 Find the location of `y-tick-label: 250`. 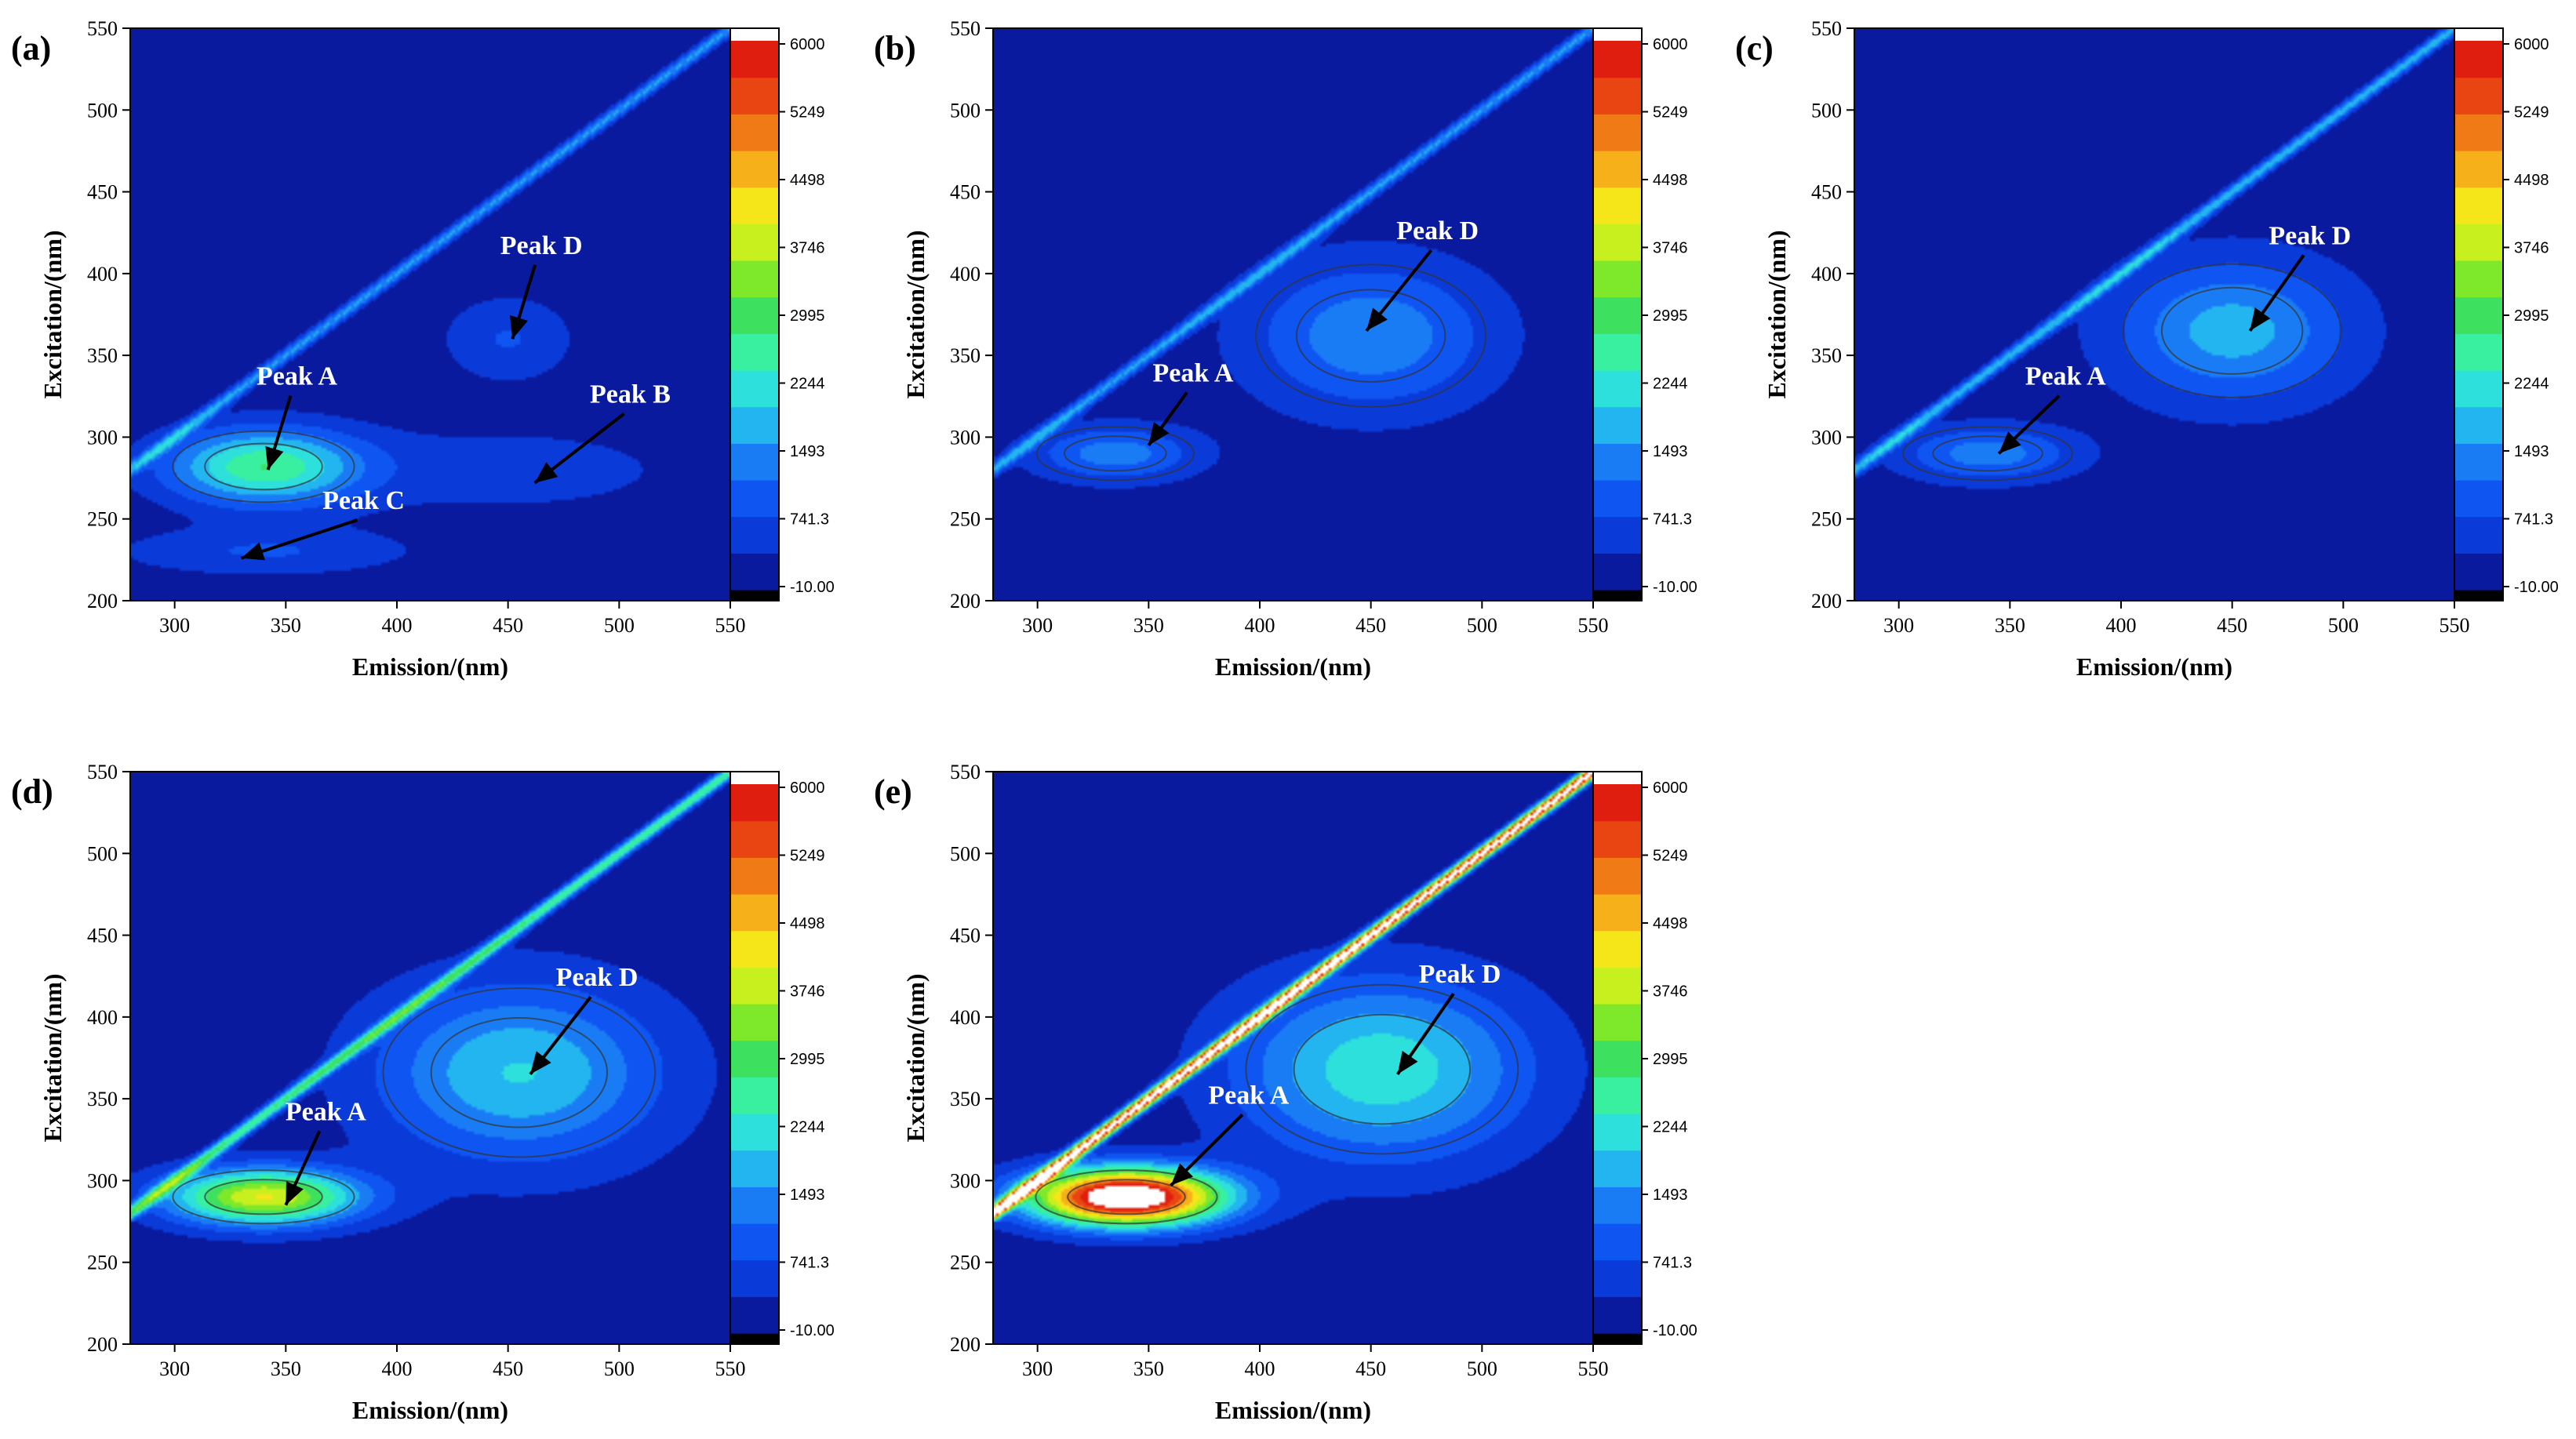

y-tick-label: 250 is located at coordinates (965, 1263).